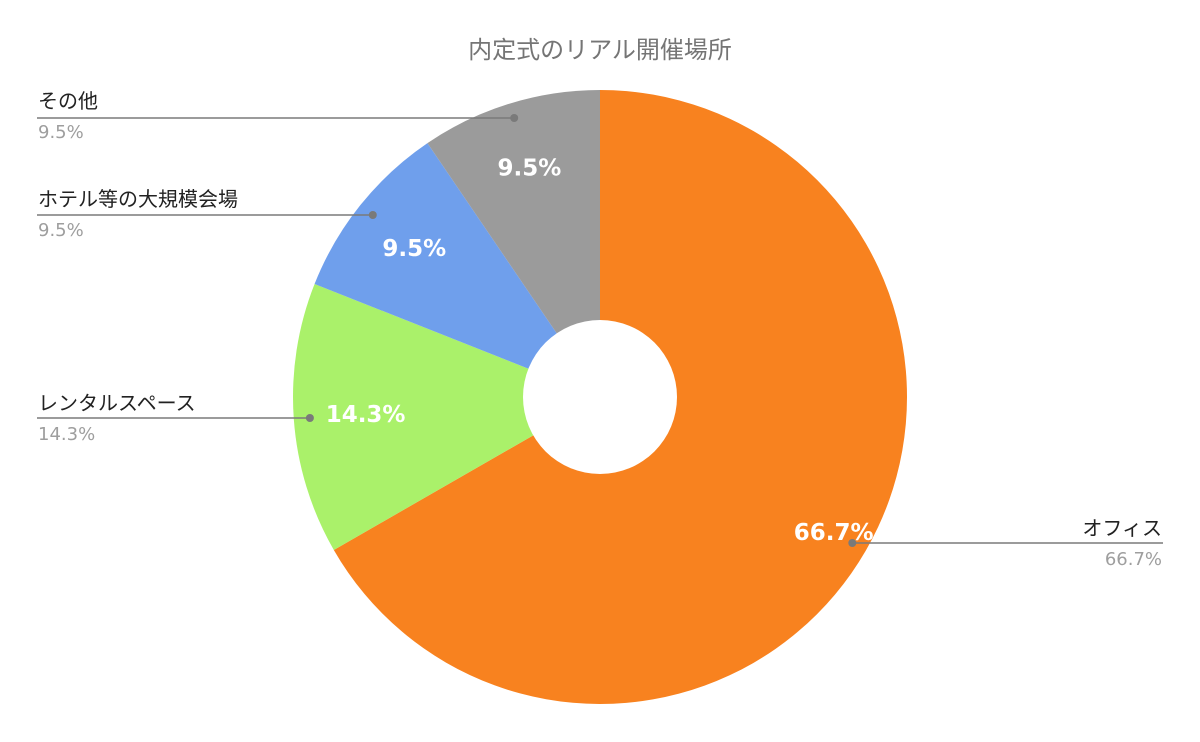 The height and width of the screenshot is (742, 1200). I want to click on category-label-1: オフィス, so click(1122, 528).